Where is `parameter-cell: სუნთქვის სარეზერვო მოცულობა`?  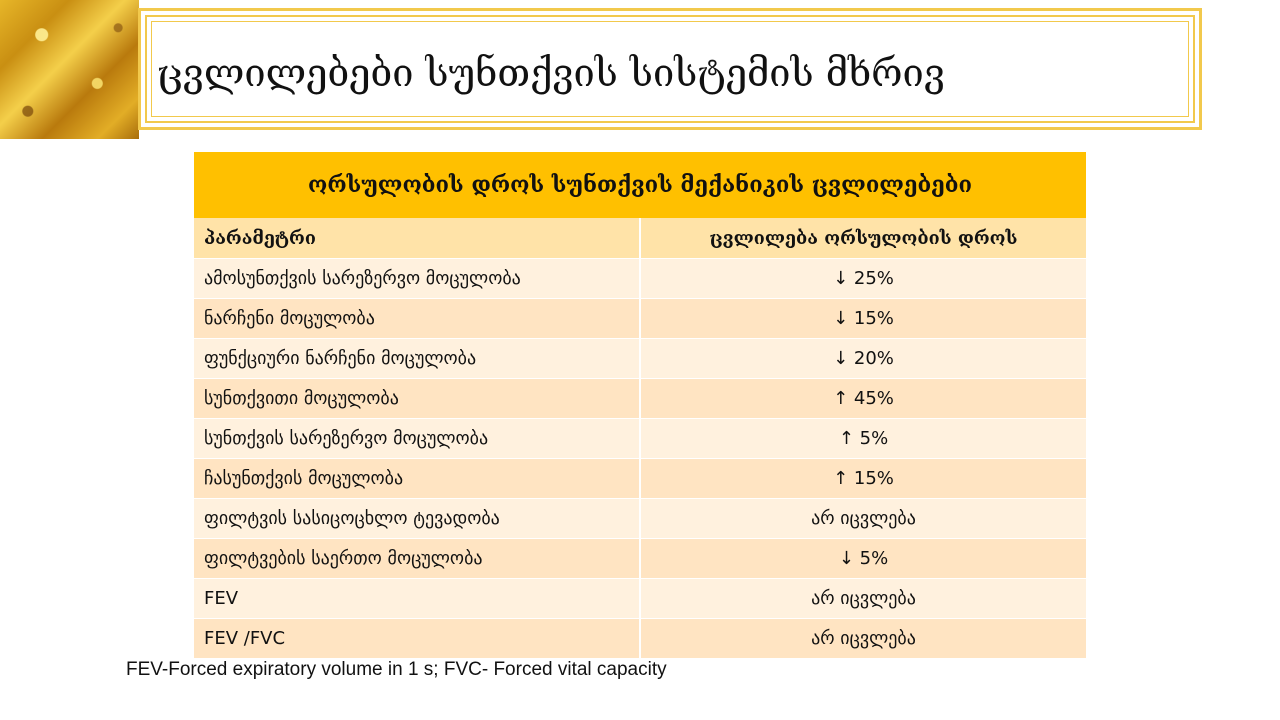 parameter-cell: სუნთქვის სარეზერვო მოცულობა is located at coordinates (417, 438).